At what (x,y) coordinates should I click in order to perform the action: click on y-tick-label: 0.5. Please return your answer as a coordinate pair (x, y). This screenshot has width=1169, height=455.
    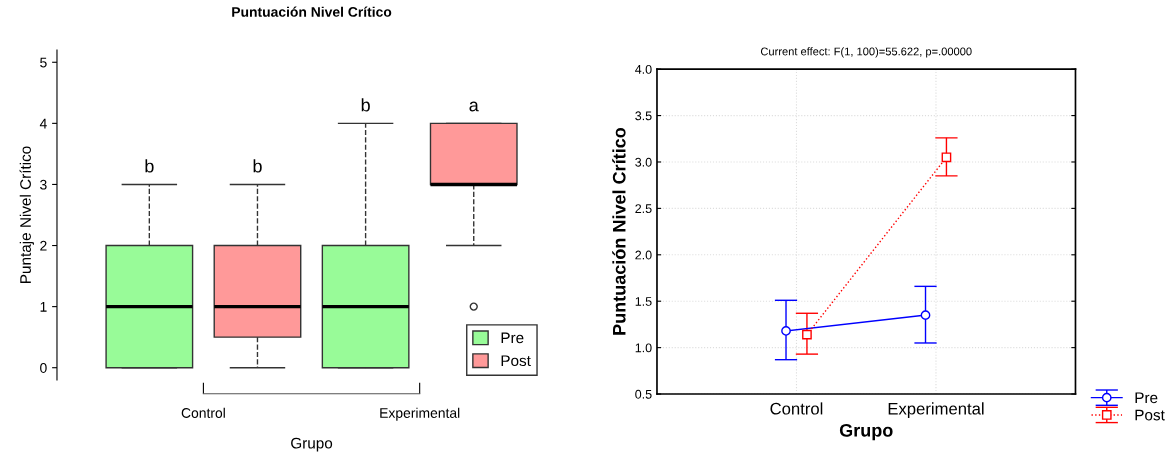
    Looking at the image, I should click on (643, 394).